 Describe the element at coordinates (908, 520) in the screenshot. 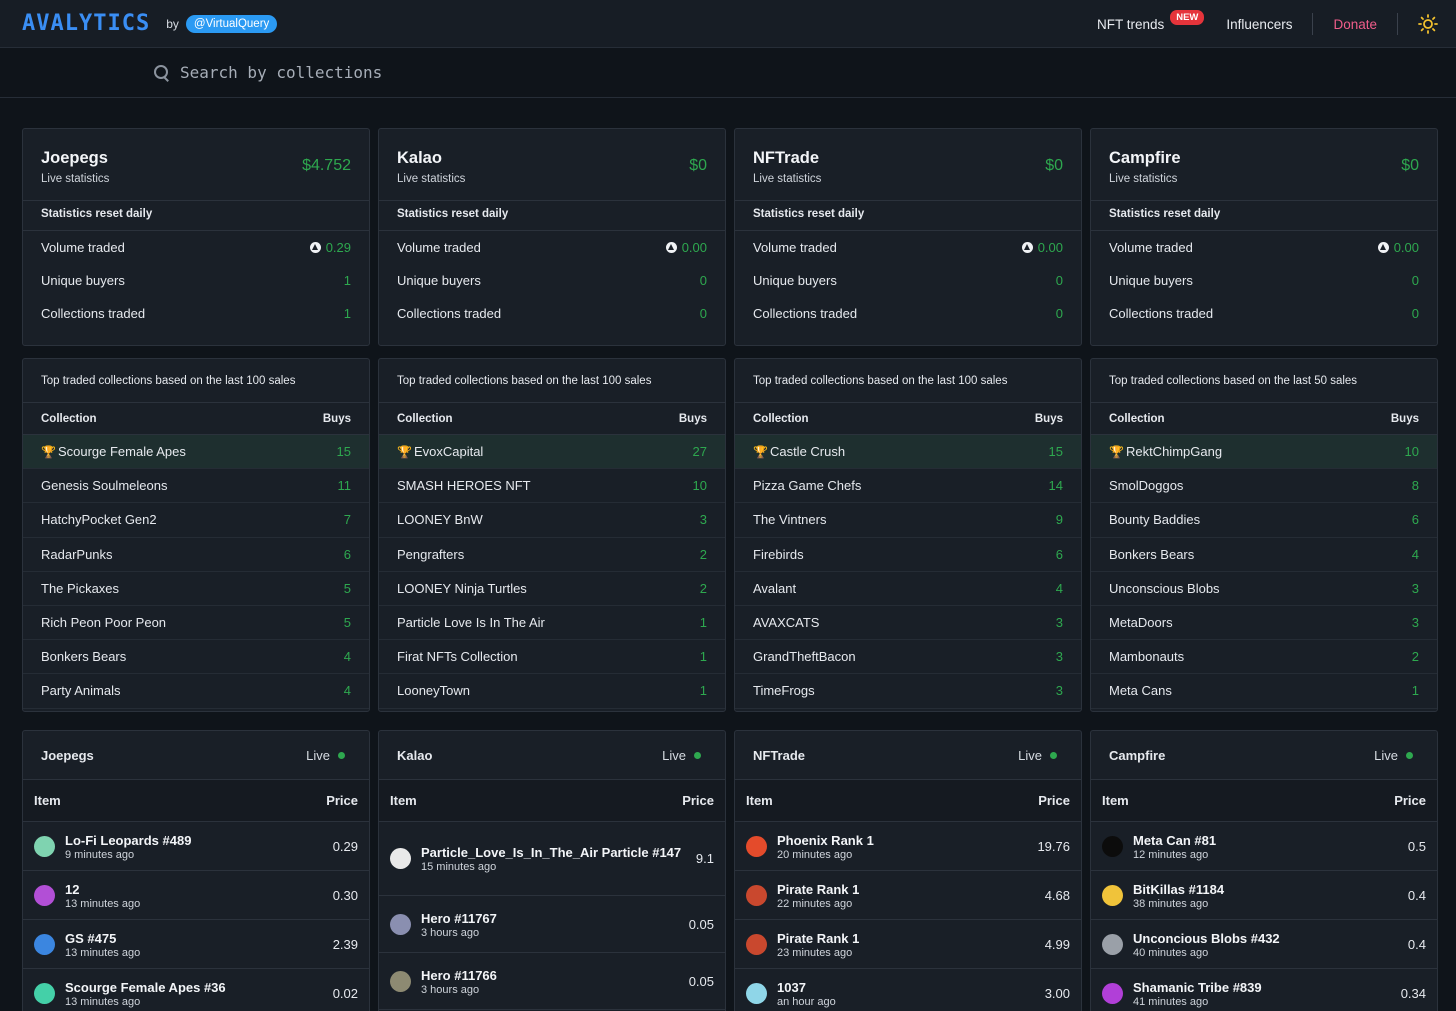

I see `table-row: The Vintners 9` at that location.